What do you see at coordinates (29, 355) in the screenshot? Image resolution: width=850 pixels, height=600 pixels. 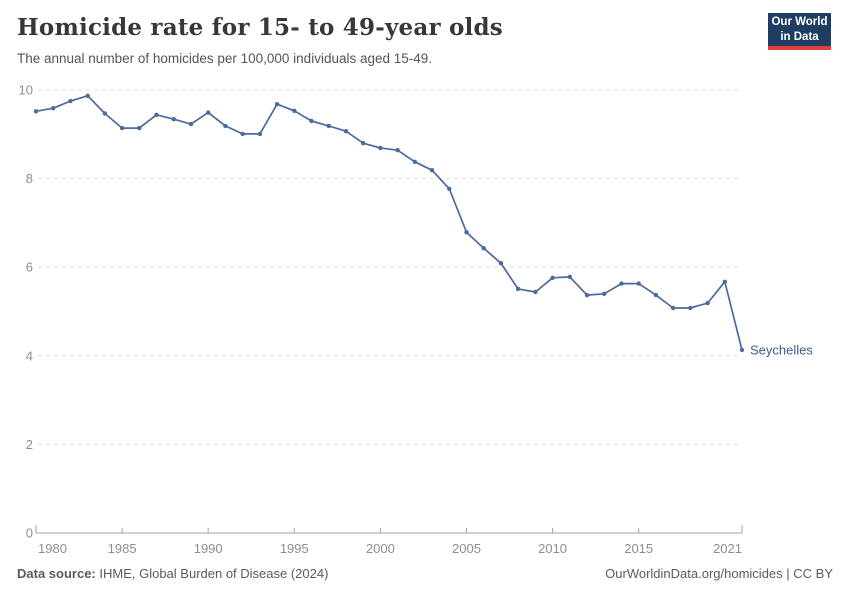 I see `y-axis-tick-label: 4` at bounding box center [29, 355].